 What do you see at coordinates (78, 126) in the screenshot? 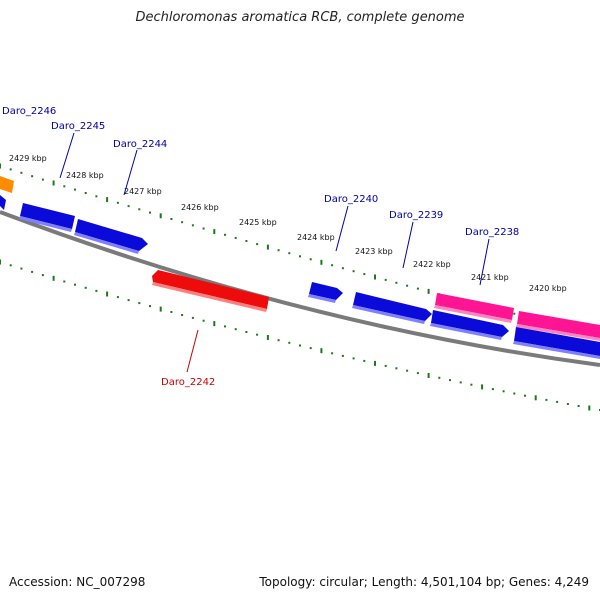
I see `gene-label-daro-2245: Daro_2245` at bounding box center [78, 126].